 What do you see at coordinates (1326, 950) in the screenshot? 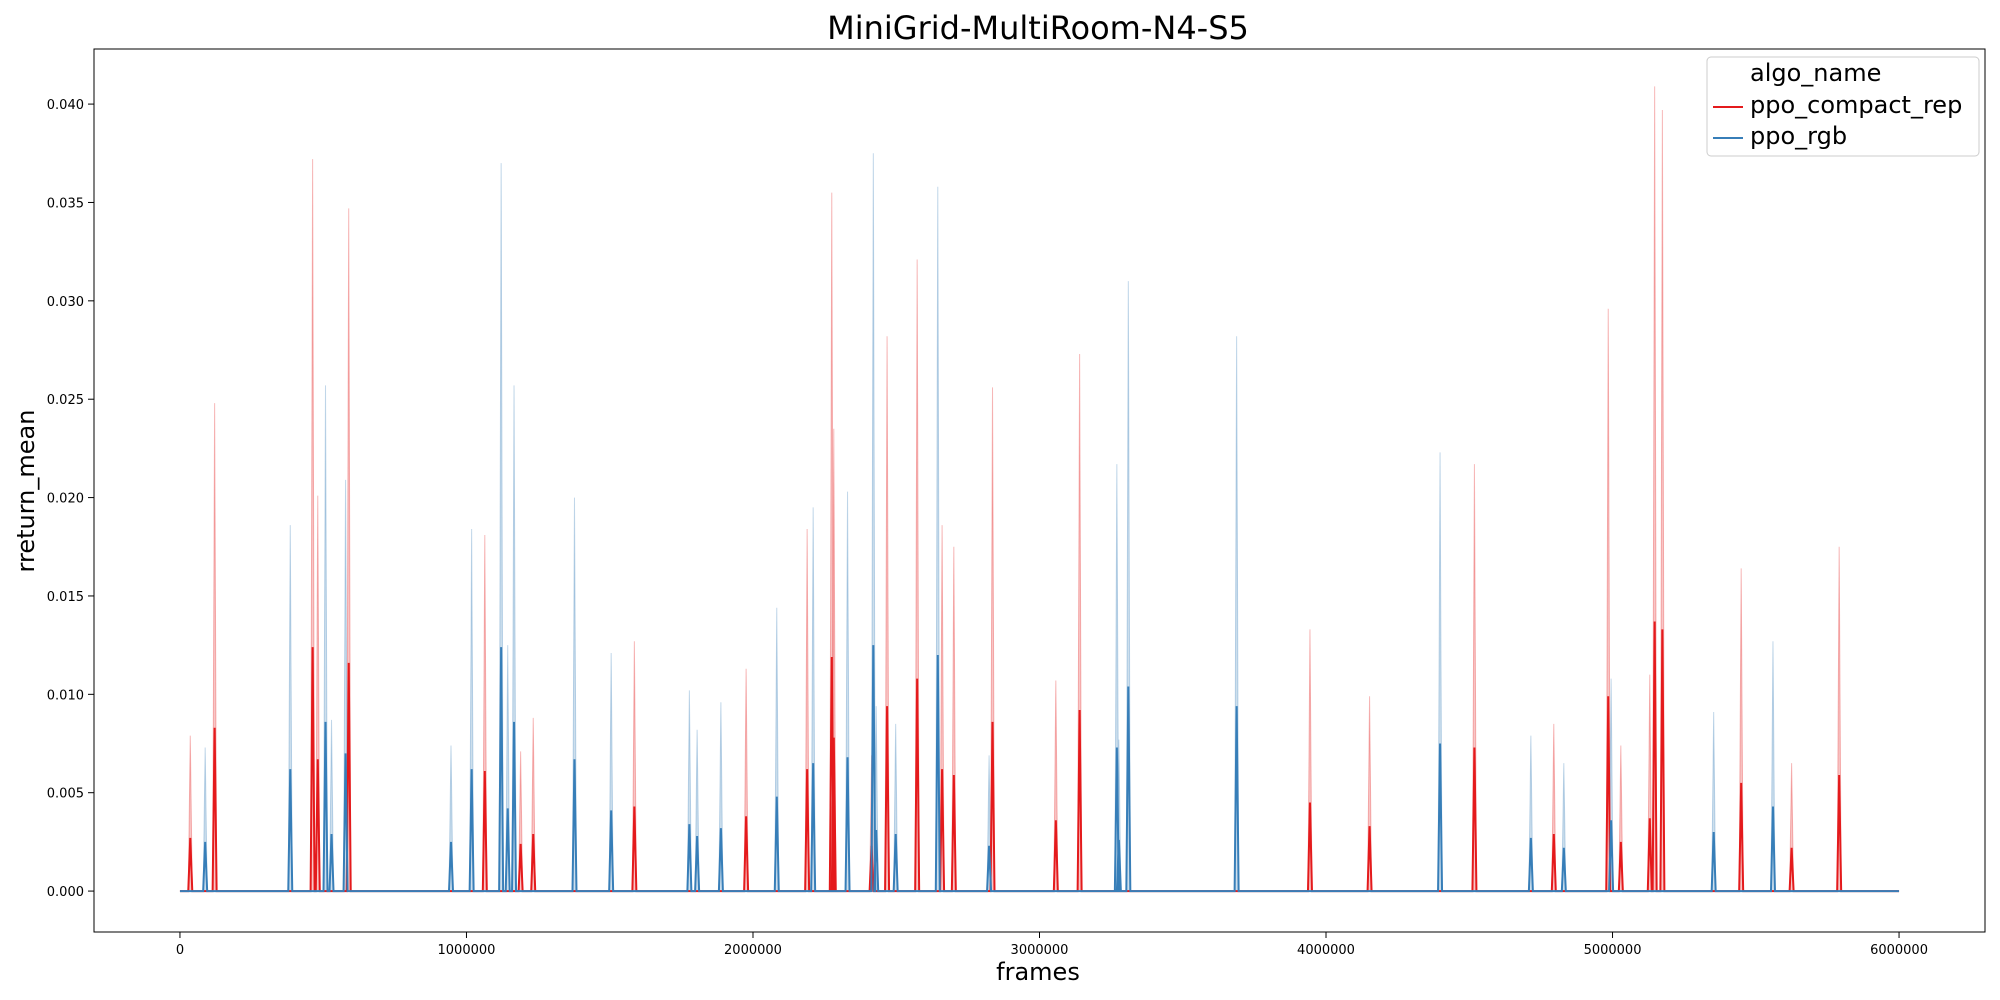
I see `x-tick-label: 4000000` at bounding box center [1326, 950].